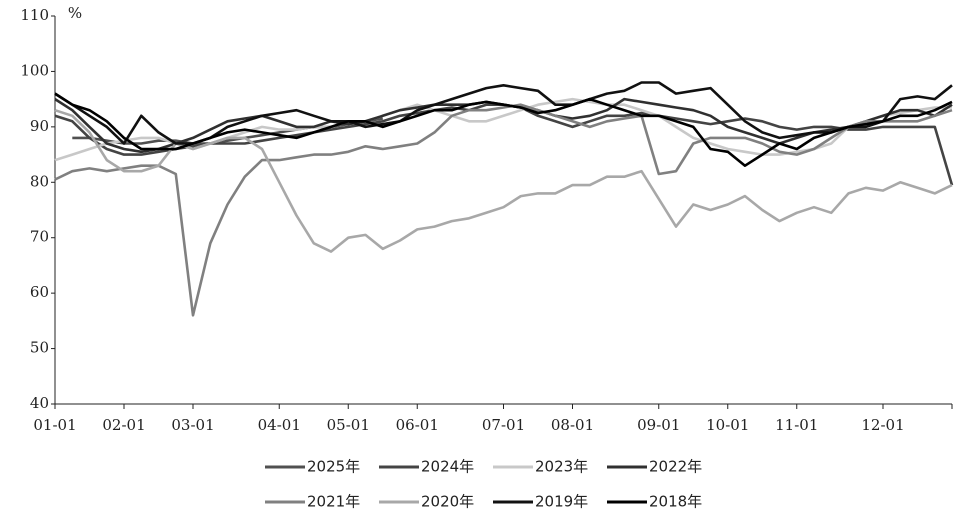 The height and width of the screenshot is (520, 962). I want to click on x-tick-label: 03-01, so click(192, 425).